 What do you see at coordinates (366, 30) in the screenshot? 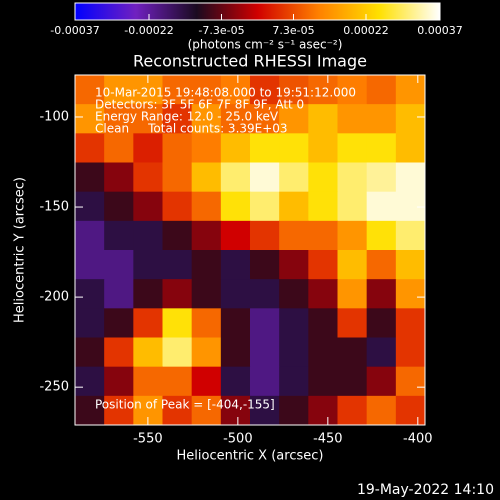
I see `colorbar-tick-label: 0.00022` at bounding box center [366, 30].